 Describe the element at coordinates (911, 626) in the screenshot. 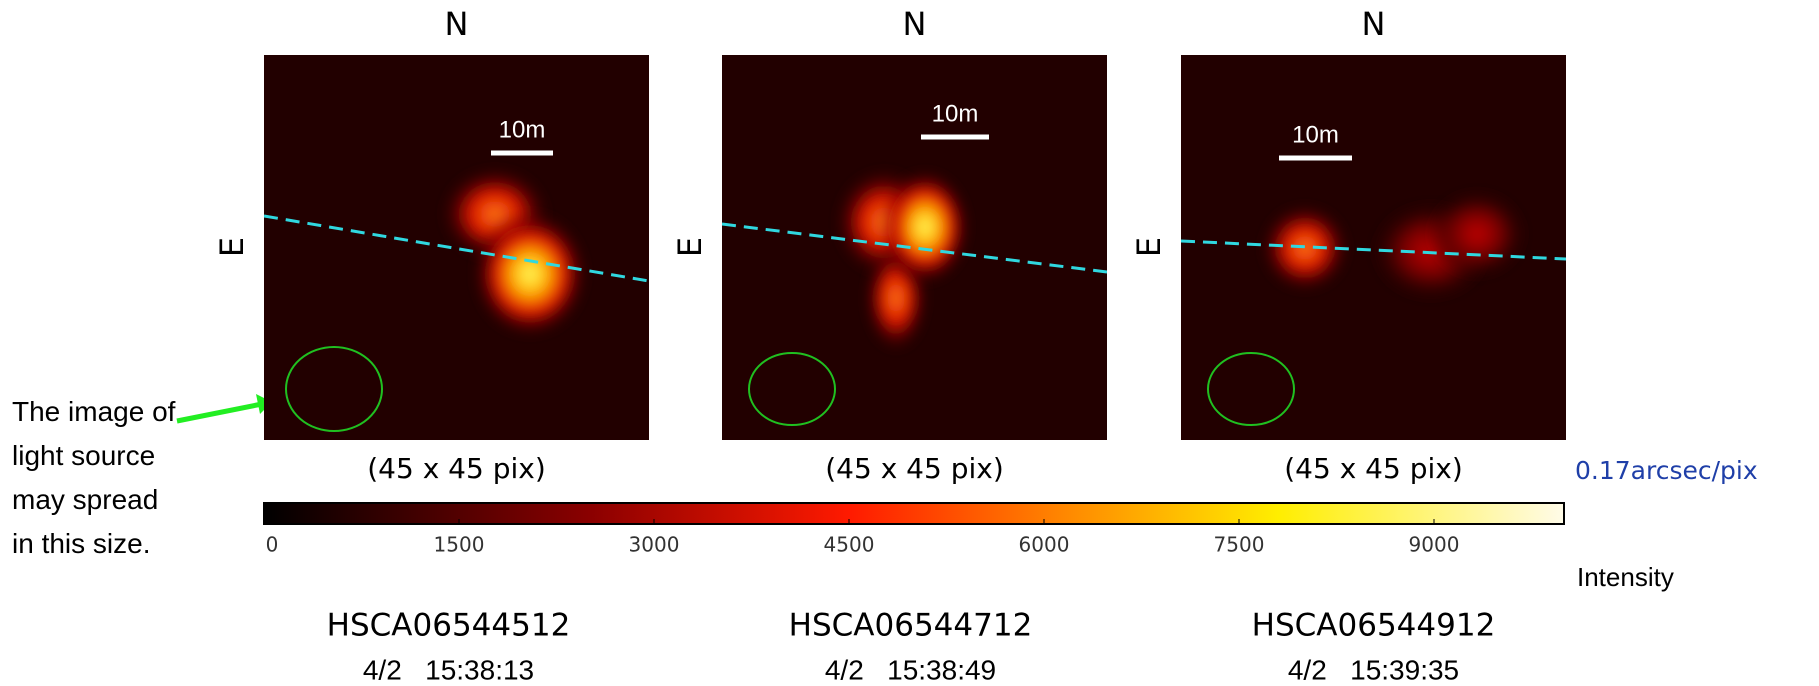

I see `frame-id: HSCA06544712` at that location.